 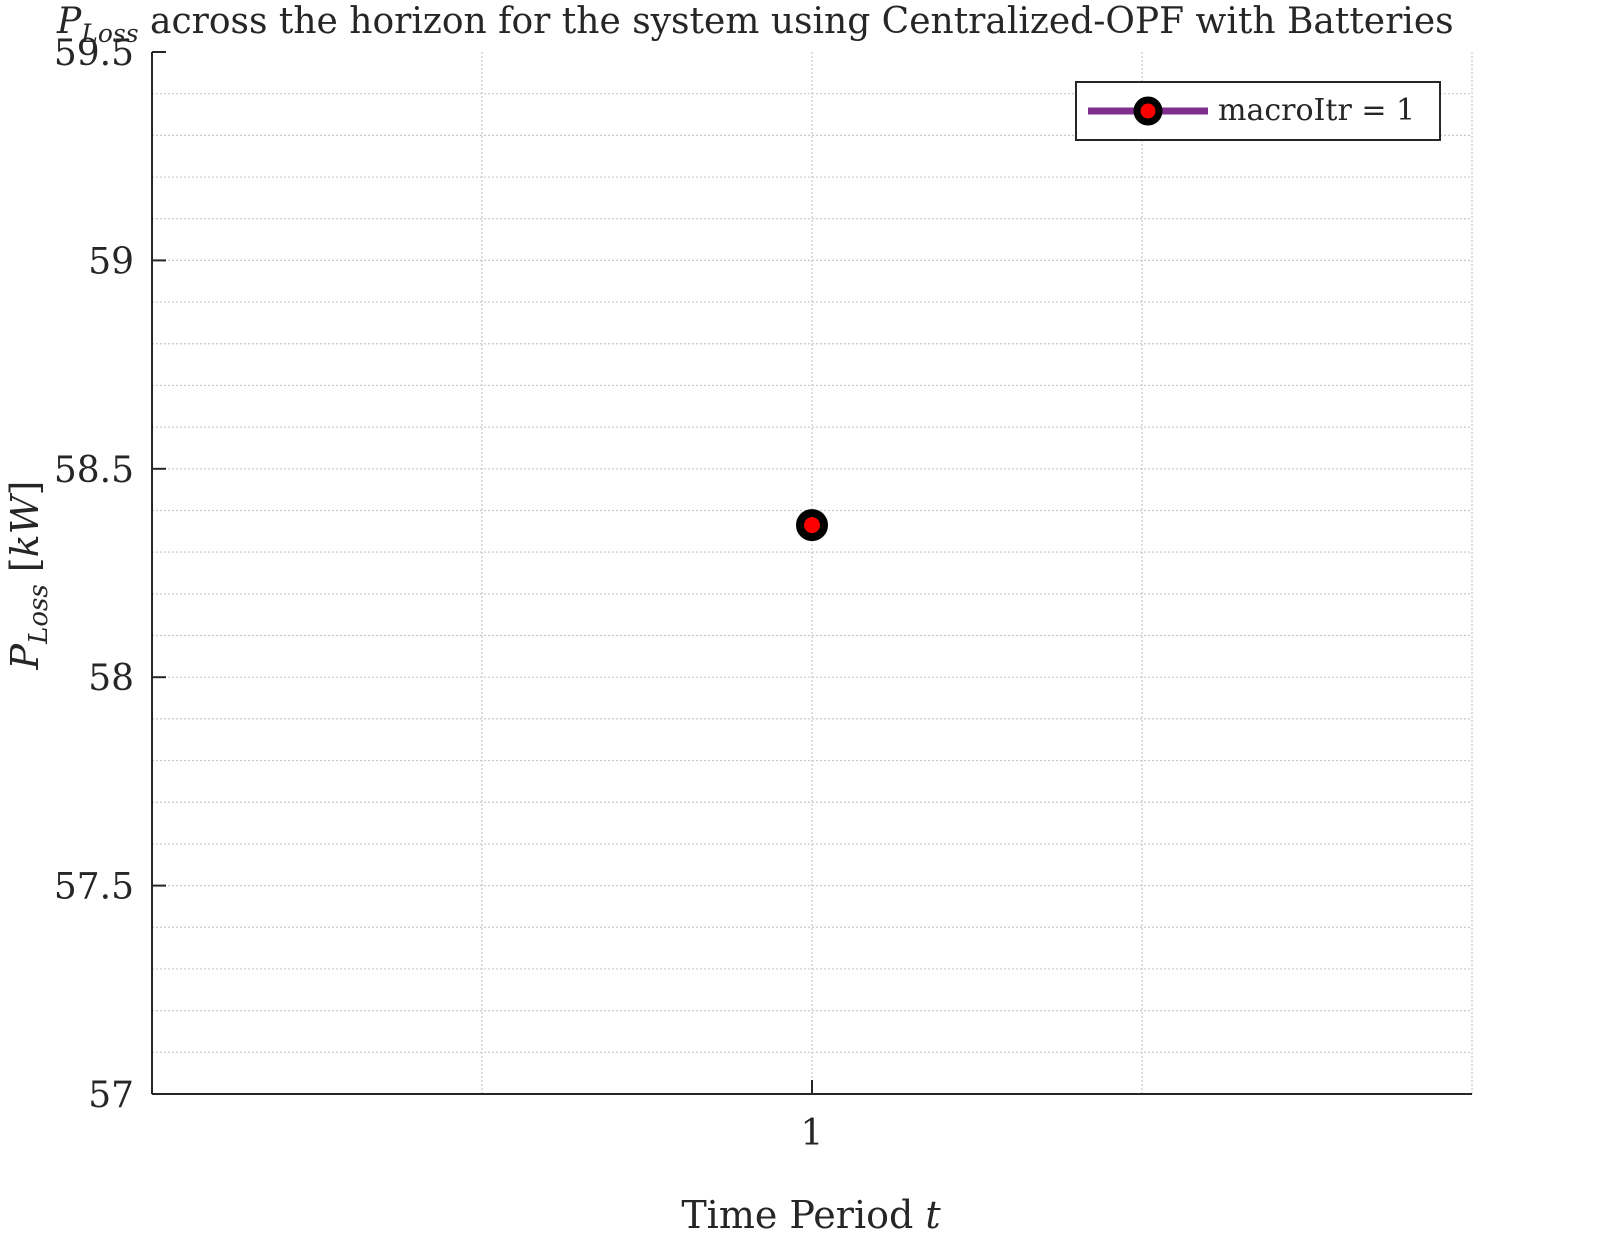 I want to click on title-symbol: P, so click(x=69, y=21).